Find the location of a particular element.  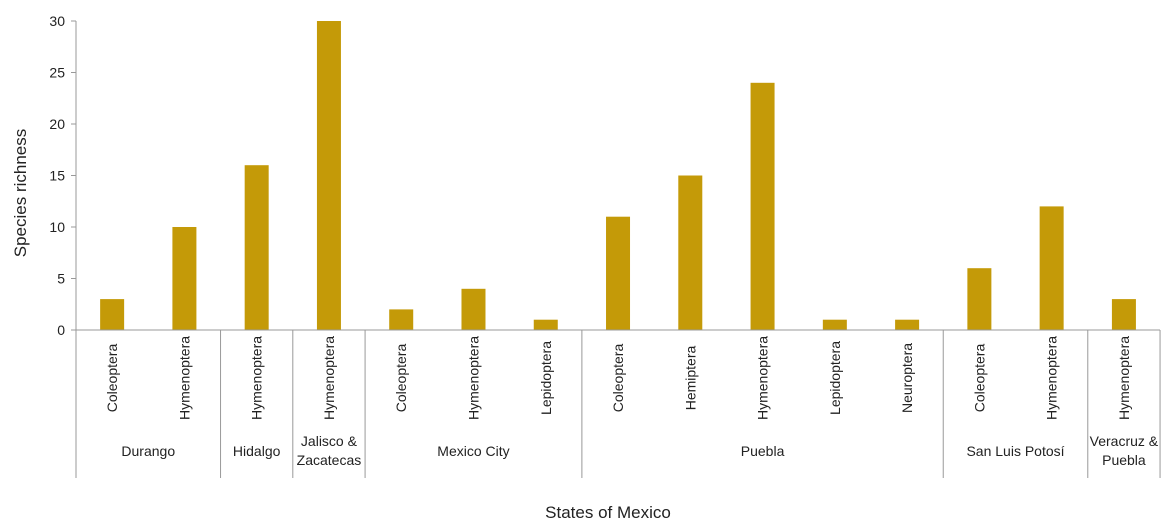

bar-puebla-coleoptera is located at coordinates (618, 273).